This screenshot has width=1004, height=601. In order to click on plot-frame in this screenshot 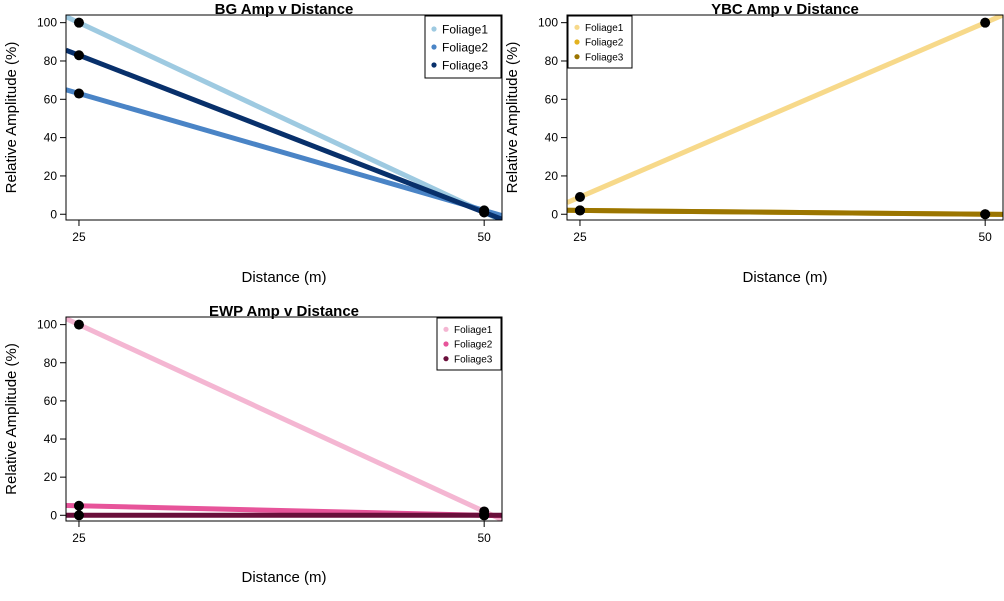, I will do `click(284, 419)`.